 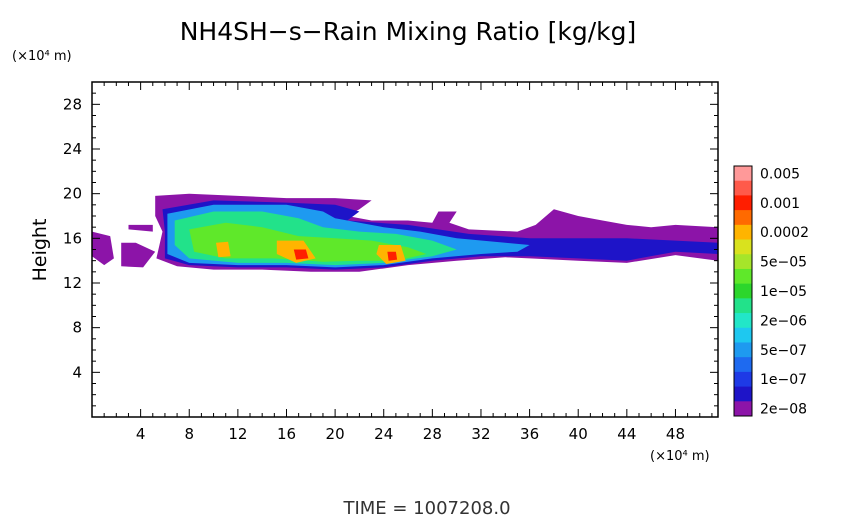 What do you see at coordinates (77, 328) in the screenshot?
I see `y-tick-label: 8` at bounding box center [77, 328].